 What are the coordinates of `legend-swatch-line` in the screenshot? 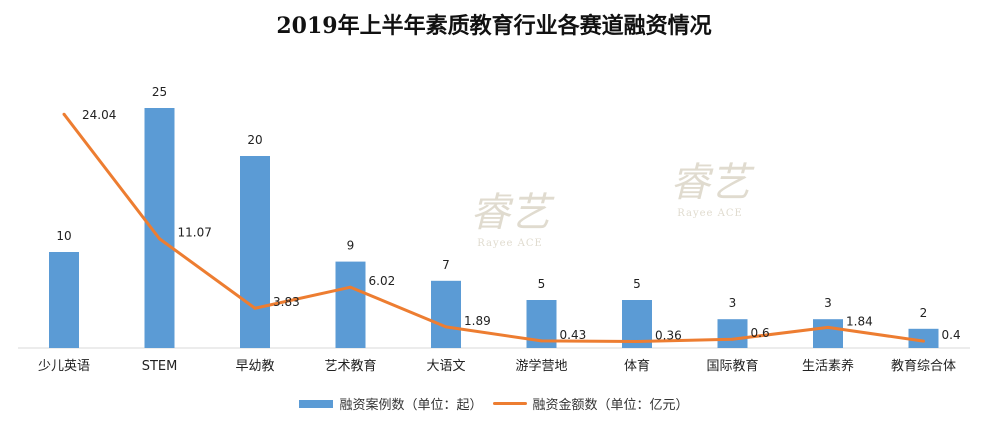 It's located at (509, 403).